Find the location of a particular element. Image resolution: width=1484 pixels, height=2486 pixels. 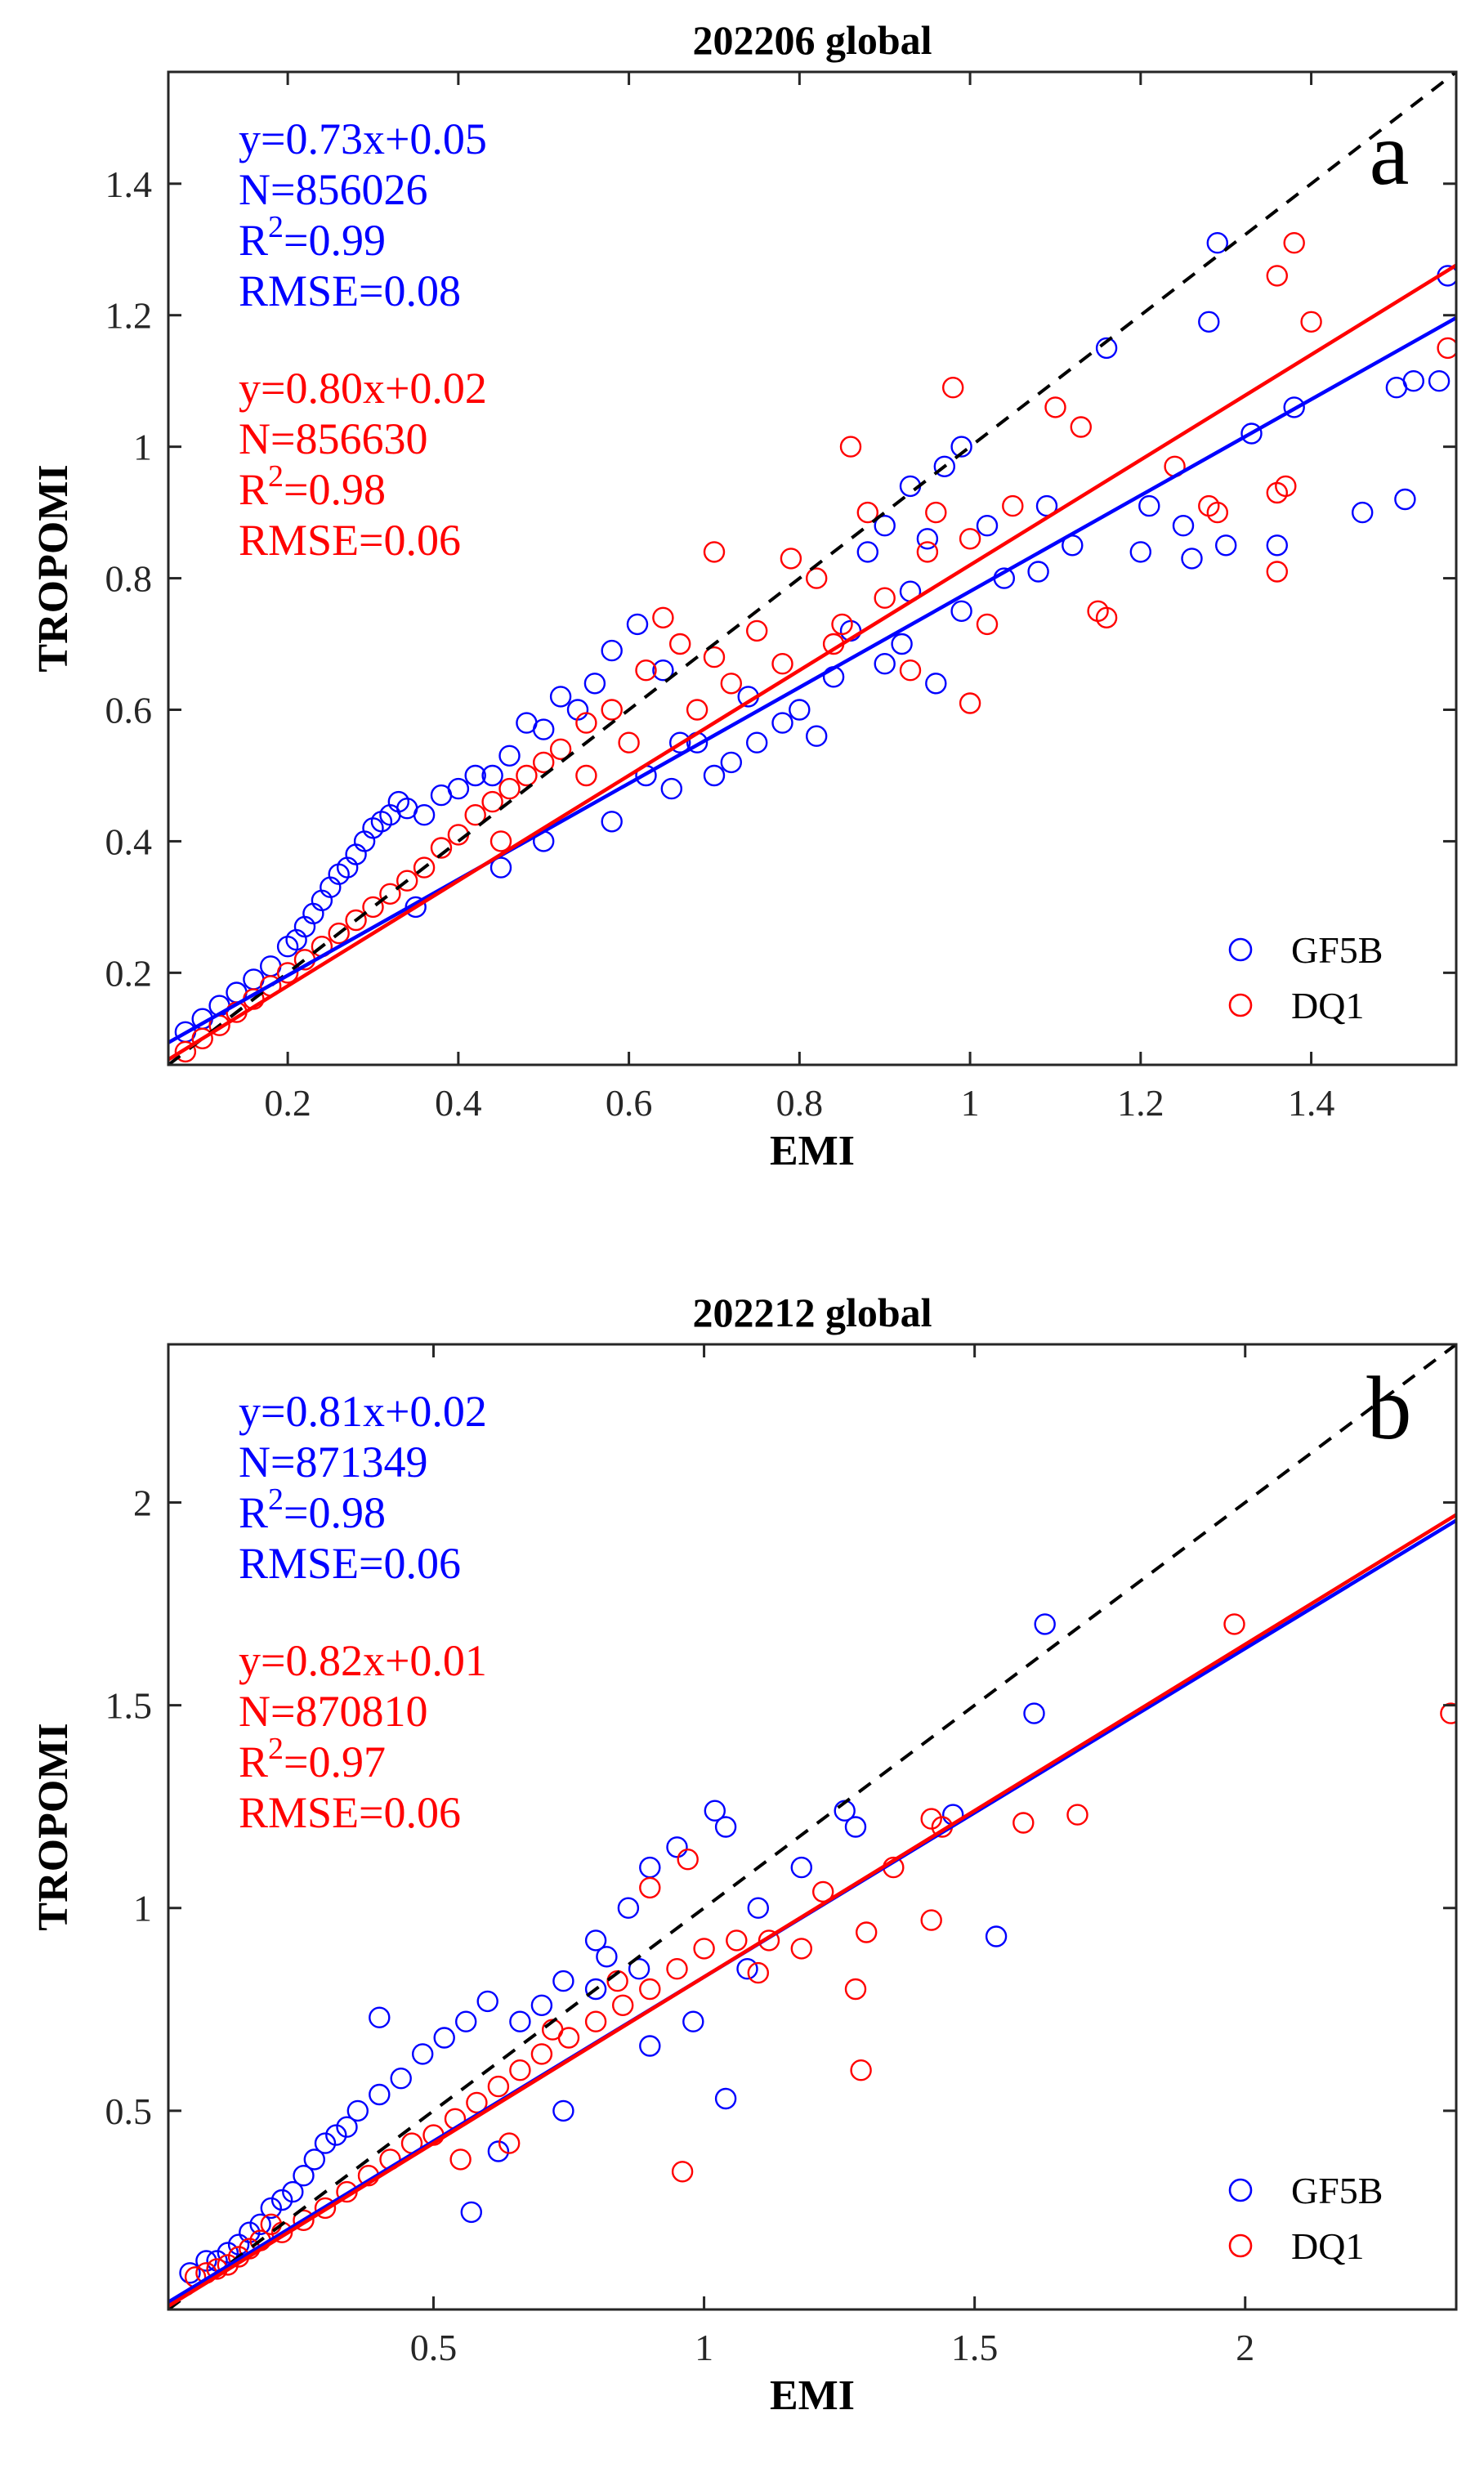

r-squared: R2=0.98 is located at coordinates (312, 486).